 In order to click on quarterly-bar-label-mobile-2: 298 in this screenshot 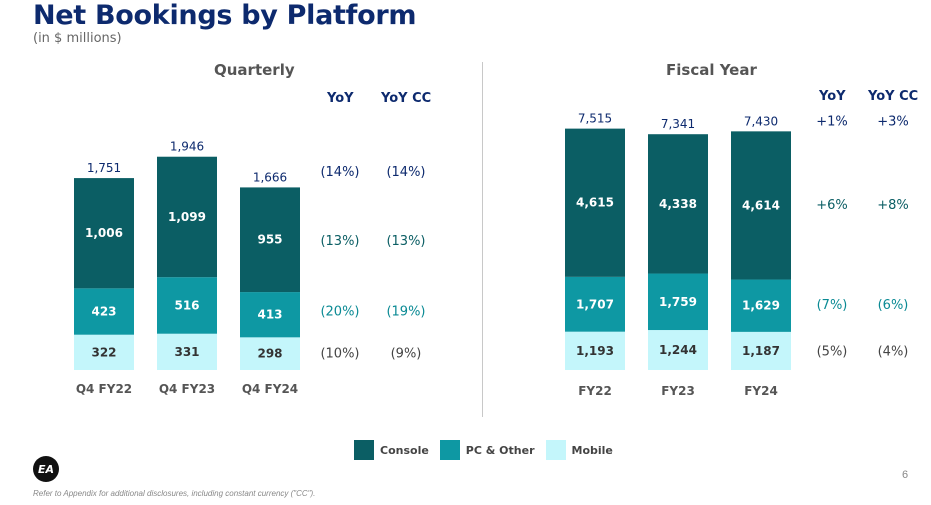, I will do `click(269, 354)`.